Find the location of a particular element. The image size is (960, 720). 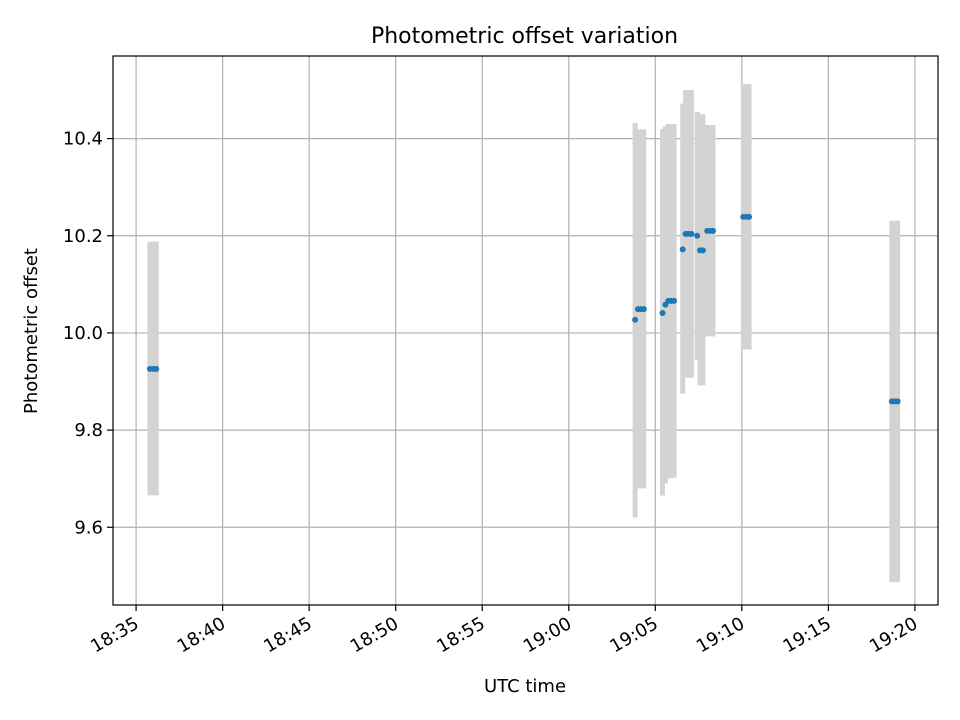

y-tick-label: 10.4 is located at coordinates (83, 139).